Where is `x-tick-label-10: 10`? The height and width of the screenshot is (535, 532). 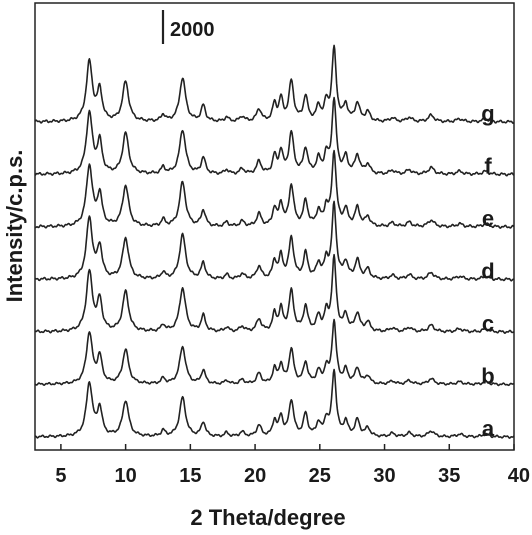
x-tick-label-10: 10 is located at coordinates (125, 476).